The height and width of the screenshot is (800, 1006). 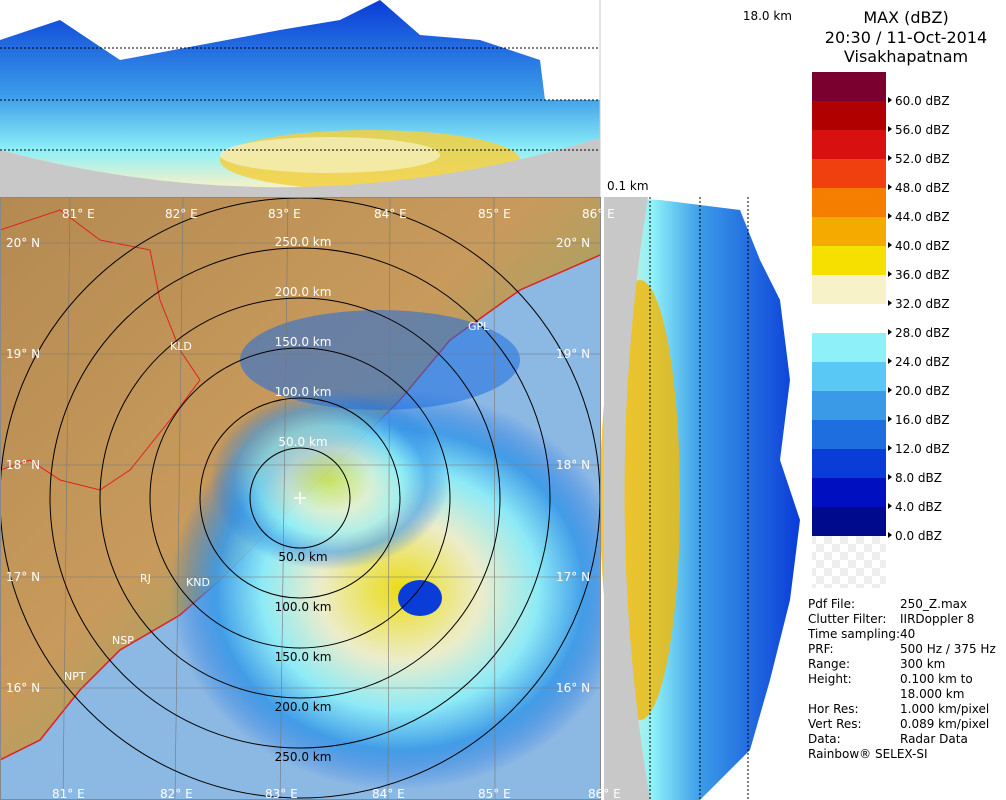 What do you see at coordinates (849, 562) in the screenshot?
I see `no-data-swatch` at bounding box center [849, 562].